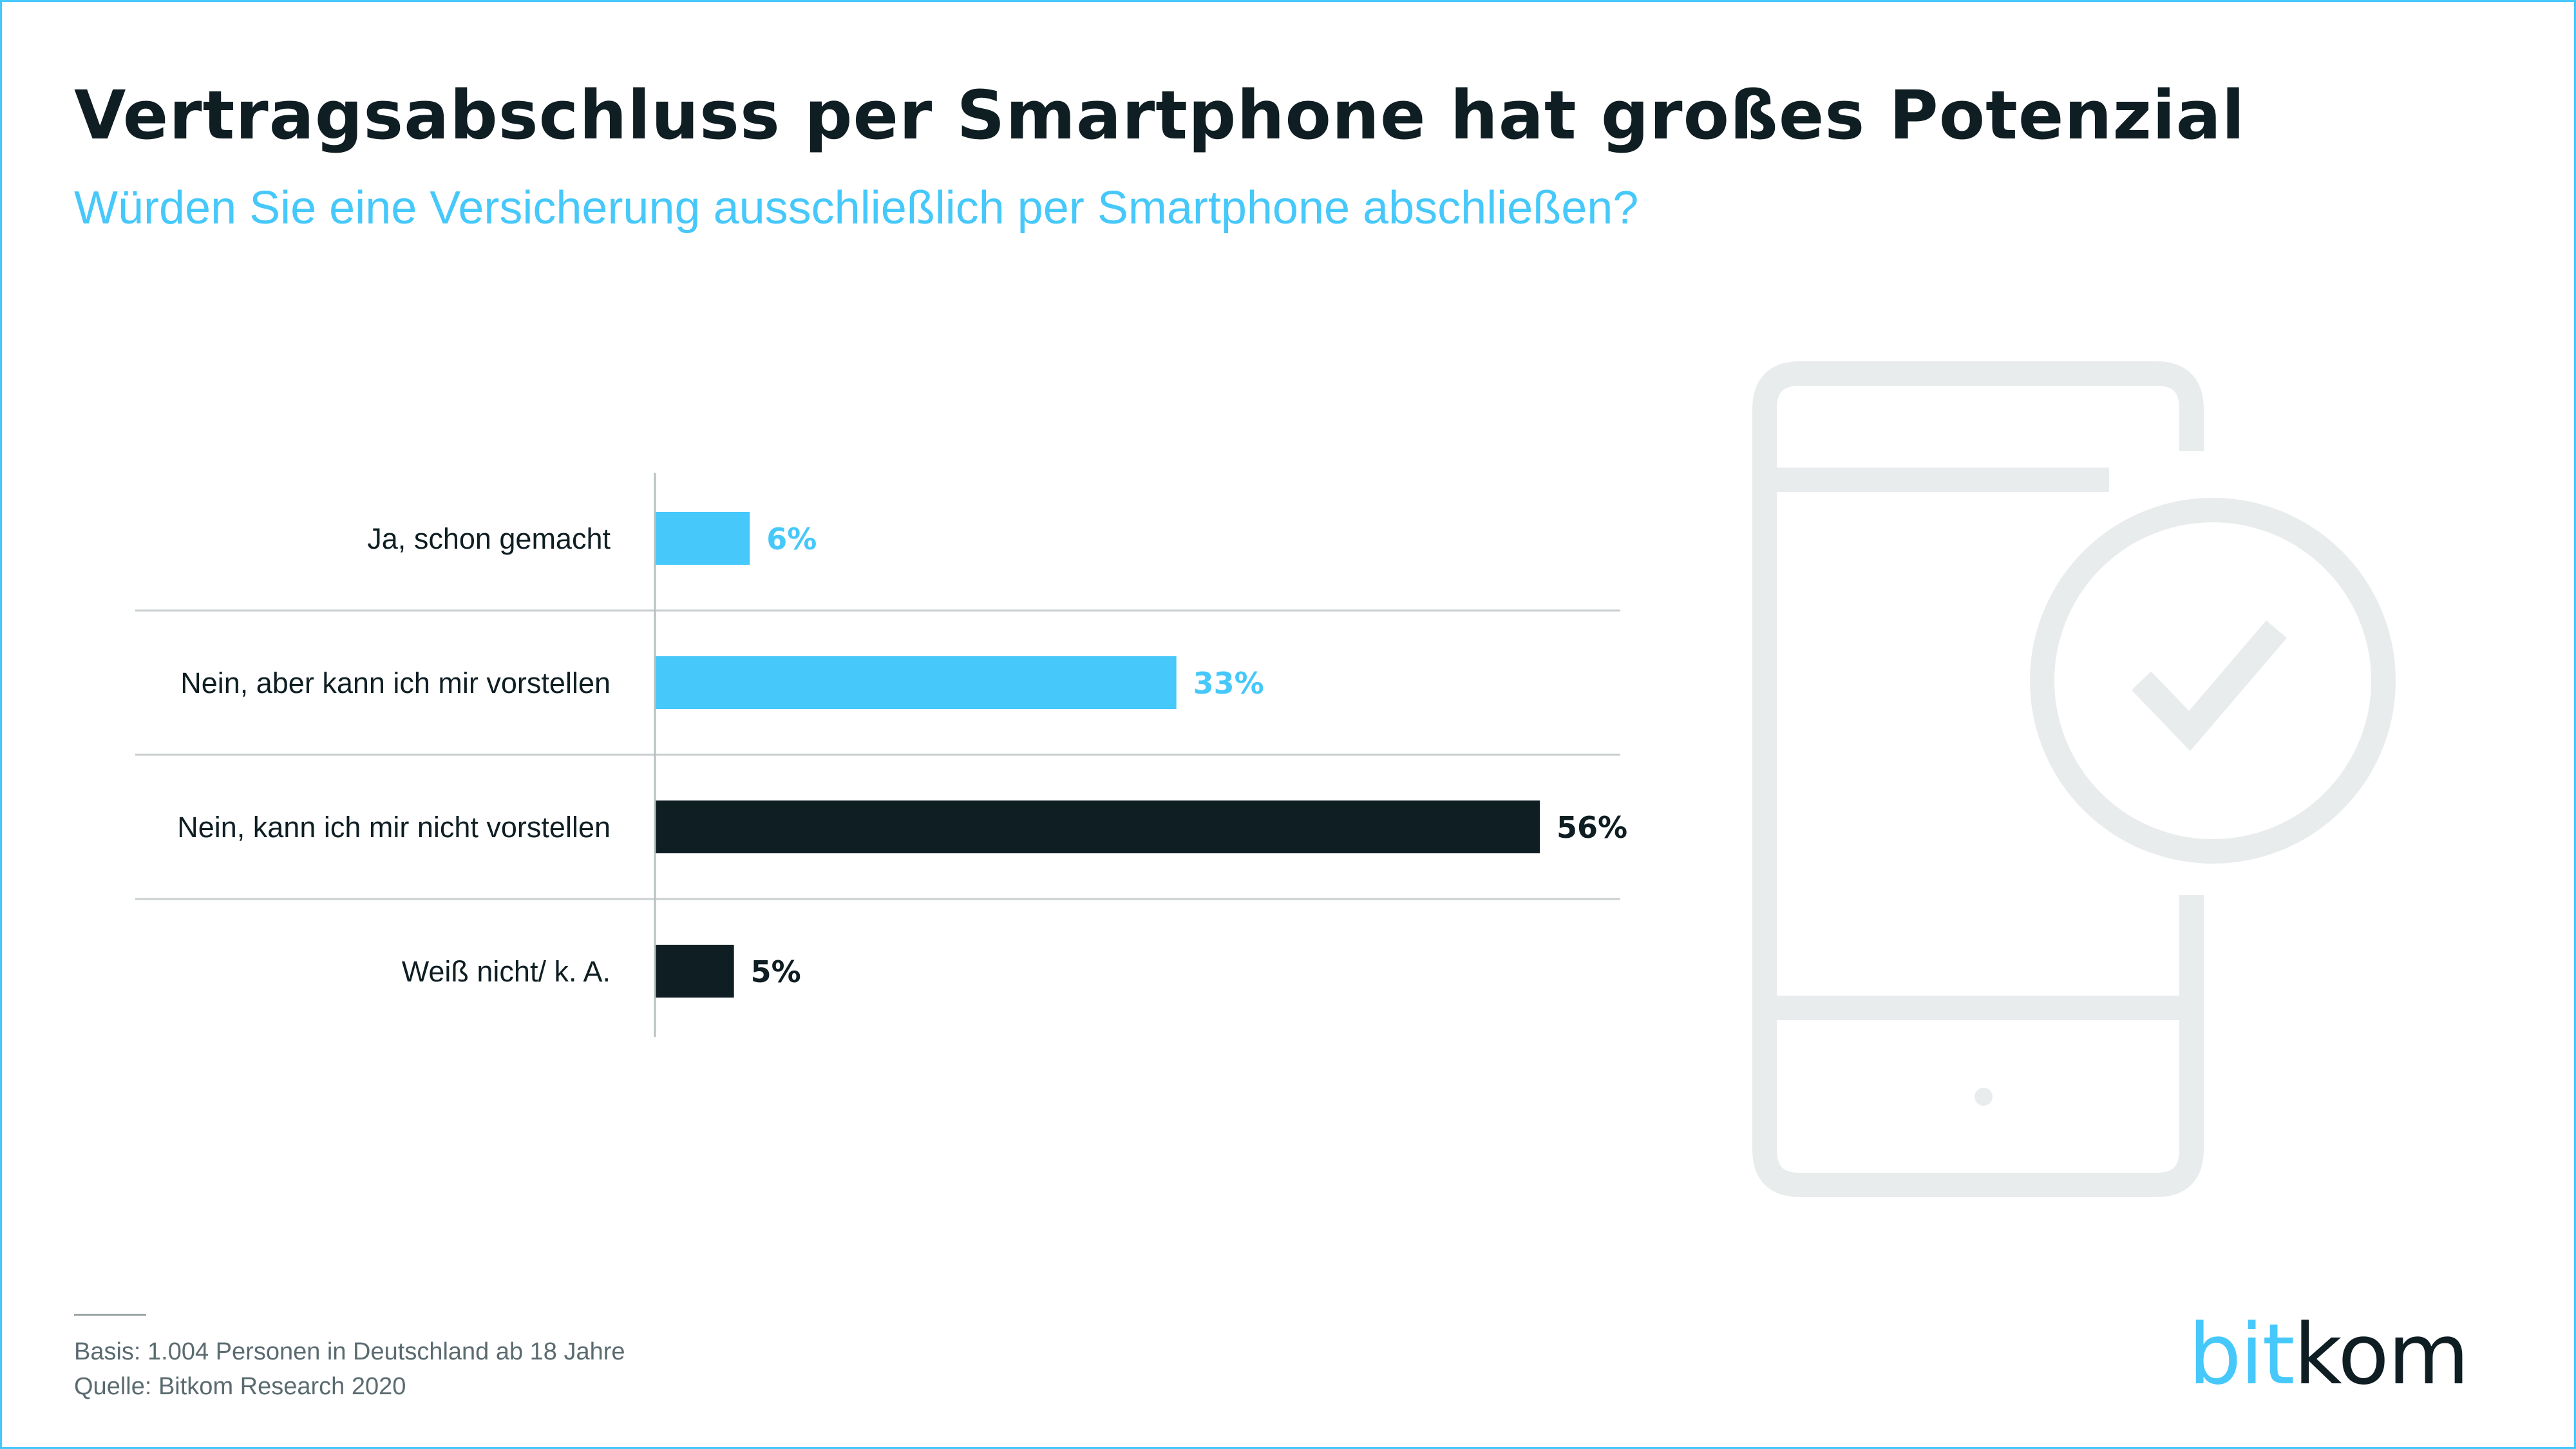 The width and height of the screenshot is (2576, 1449). I want to click on category-label-2: Nein, aber kann ich mir vorstellen, so click(396, 683).